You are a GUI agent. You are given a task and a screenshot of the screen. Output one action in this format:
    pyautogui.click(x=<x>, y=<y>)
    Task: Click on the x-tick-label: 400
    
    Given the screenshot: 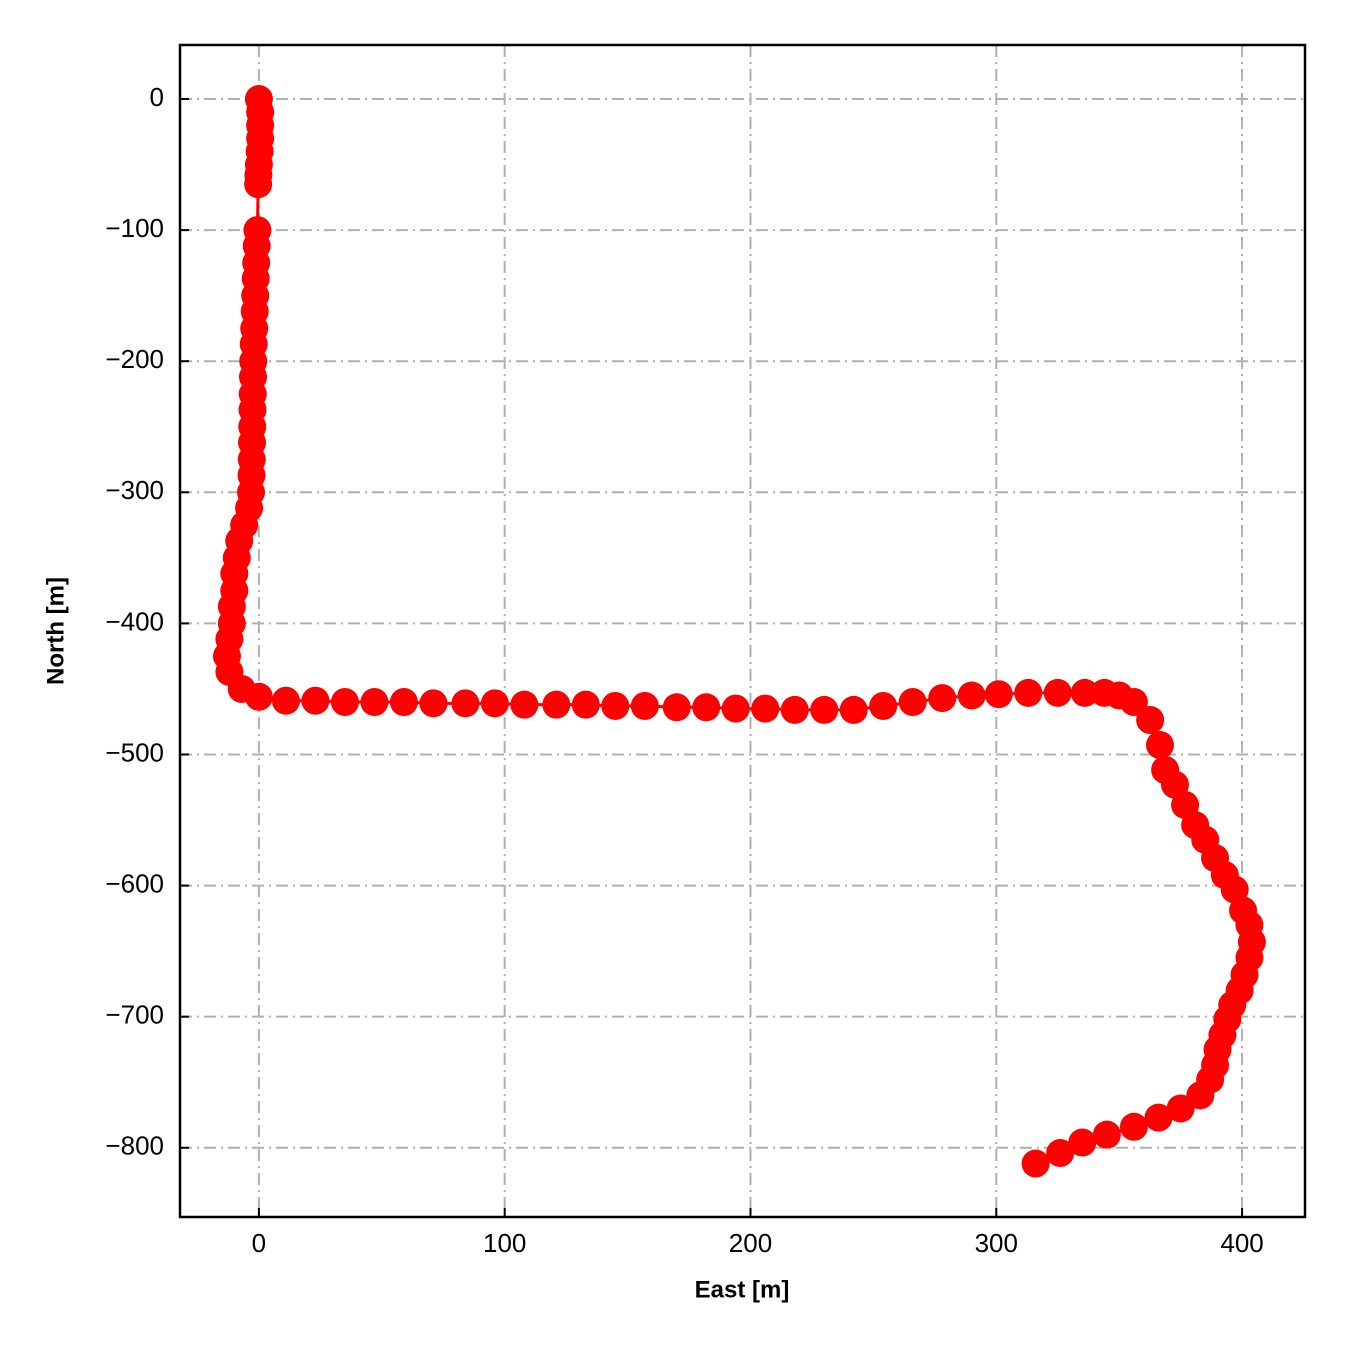 What is the action you would take?
    pyautogui.click(x=1241, y=1243)
    